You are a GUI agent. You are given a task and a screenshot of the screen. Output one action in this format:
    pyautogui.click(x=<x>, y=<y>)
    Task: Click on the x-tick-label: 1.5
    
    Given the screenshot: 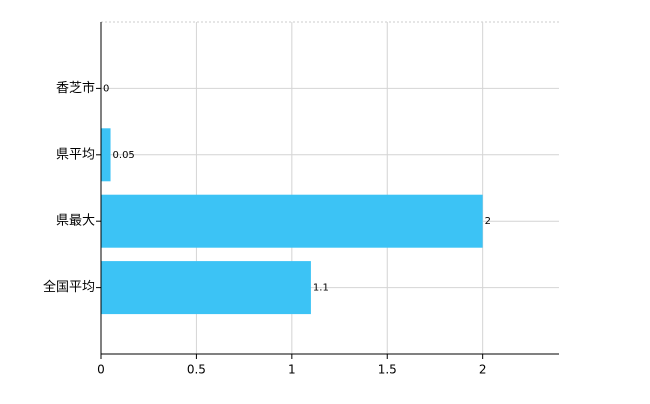 What is the action you would take?
    pyautogui.click(x=387, y=370)
    